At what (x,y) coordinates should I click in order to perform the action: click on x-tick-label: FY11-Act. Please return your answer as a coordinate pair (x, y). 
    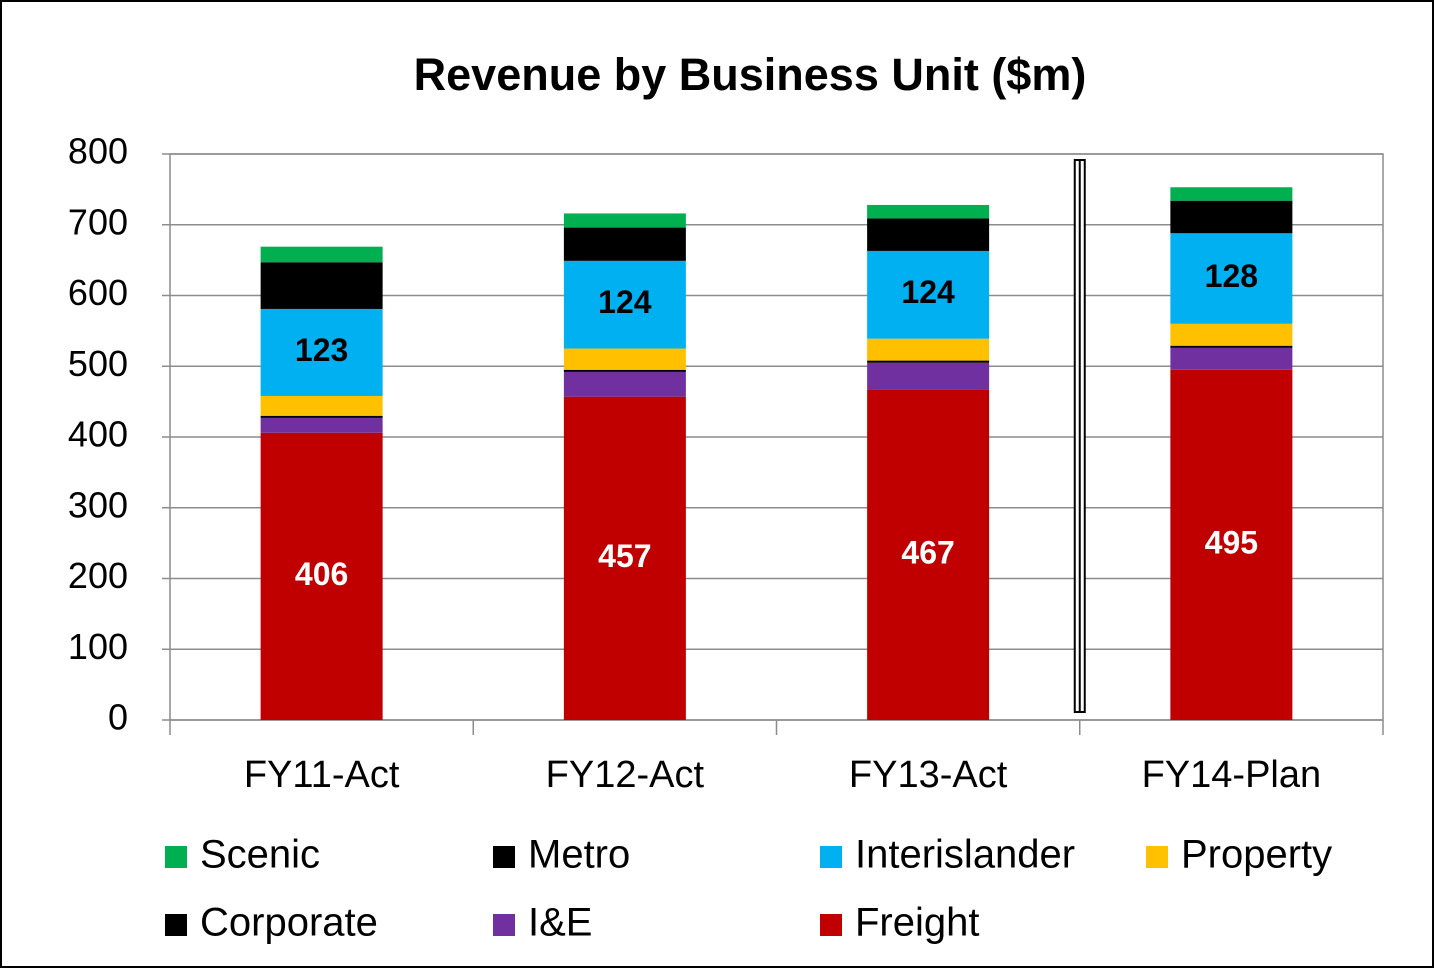
    Looking at the image, I should click on (322, 775).